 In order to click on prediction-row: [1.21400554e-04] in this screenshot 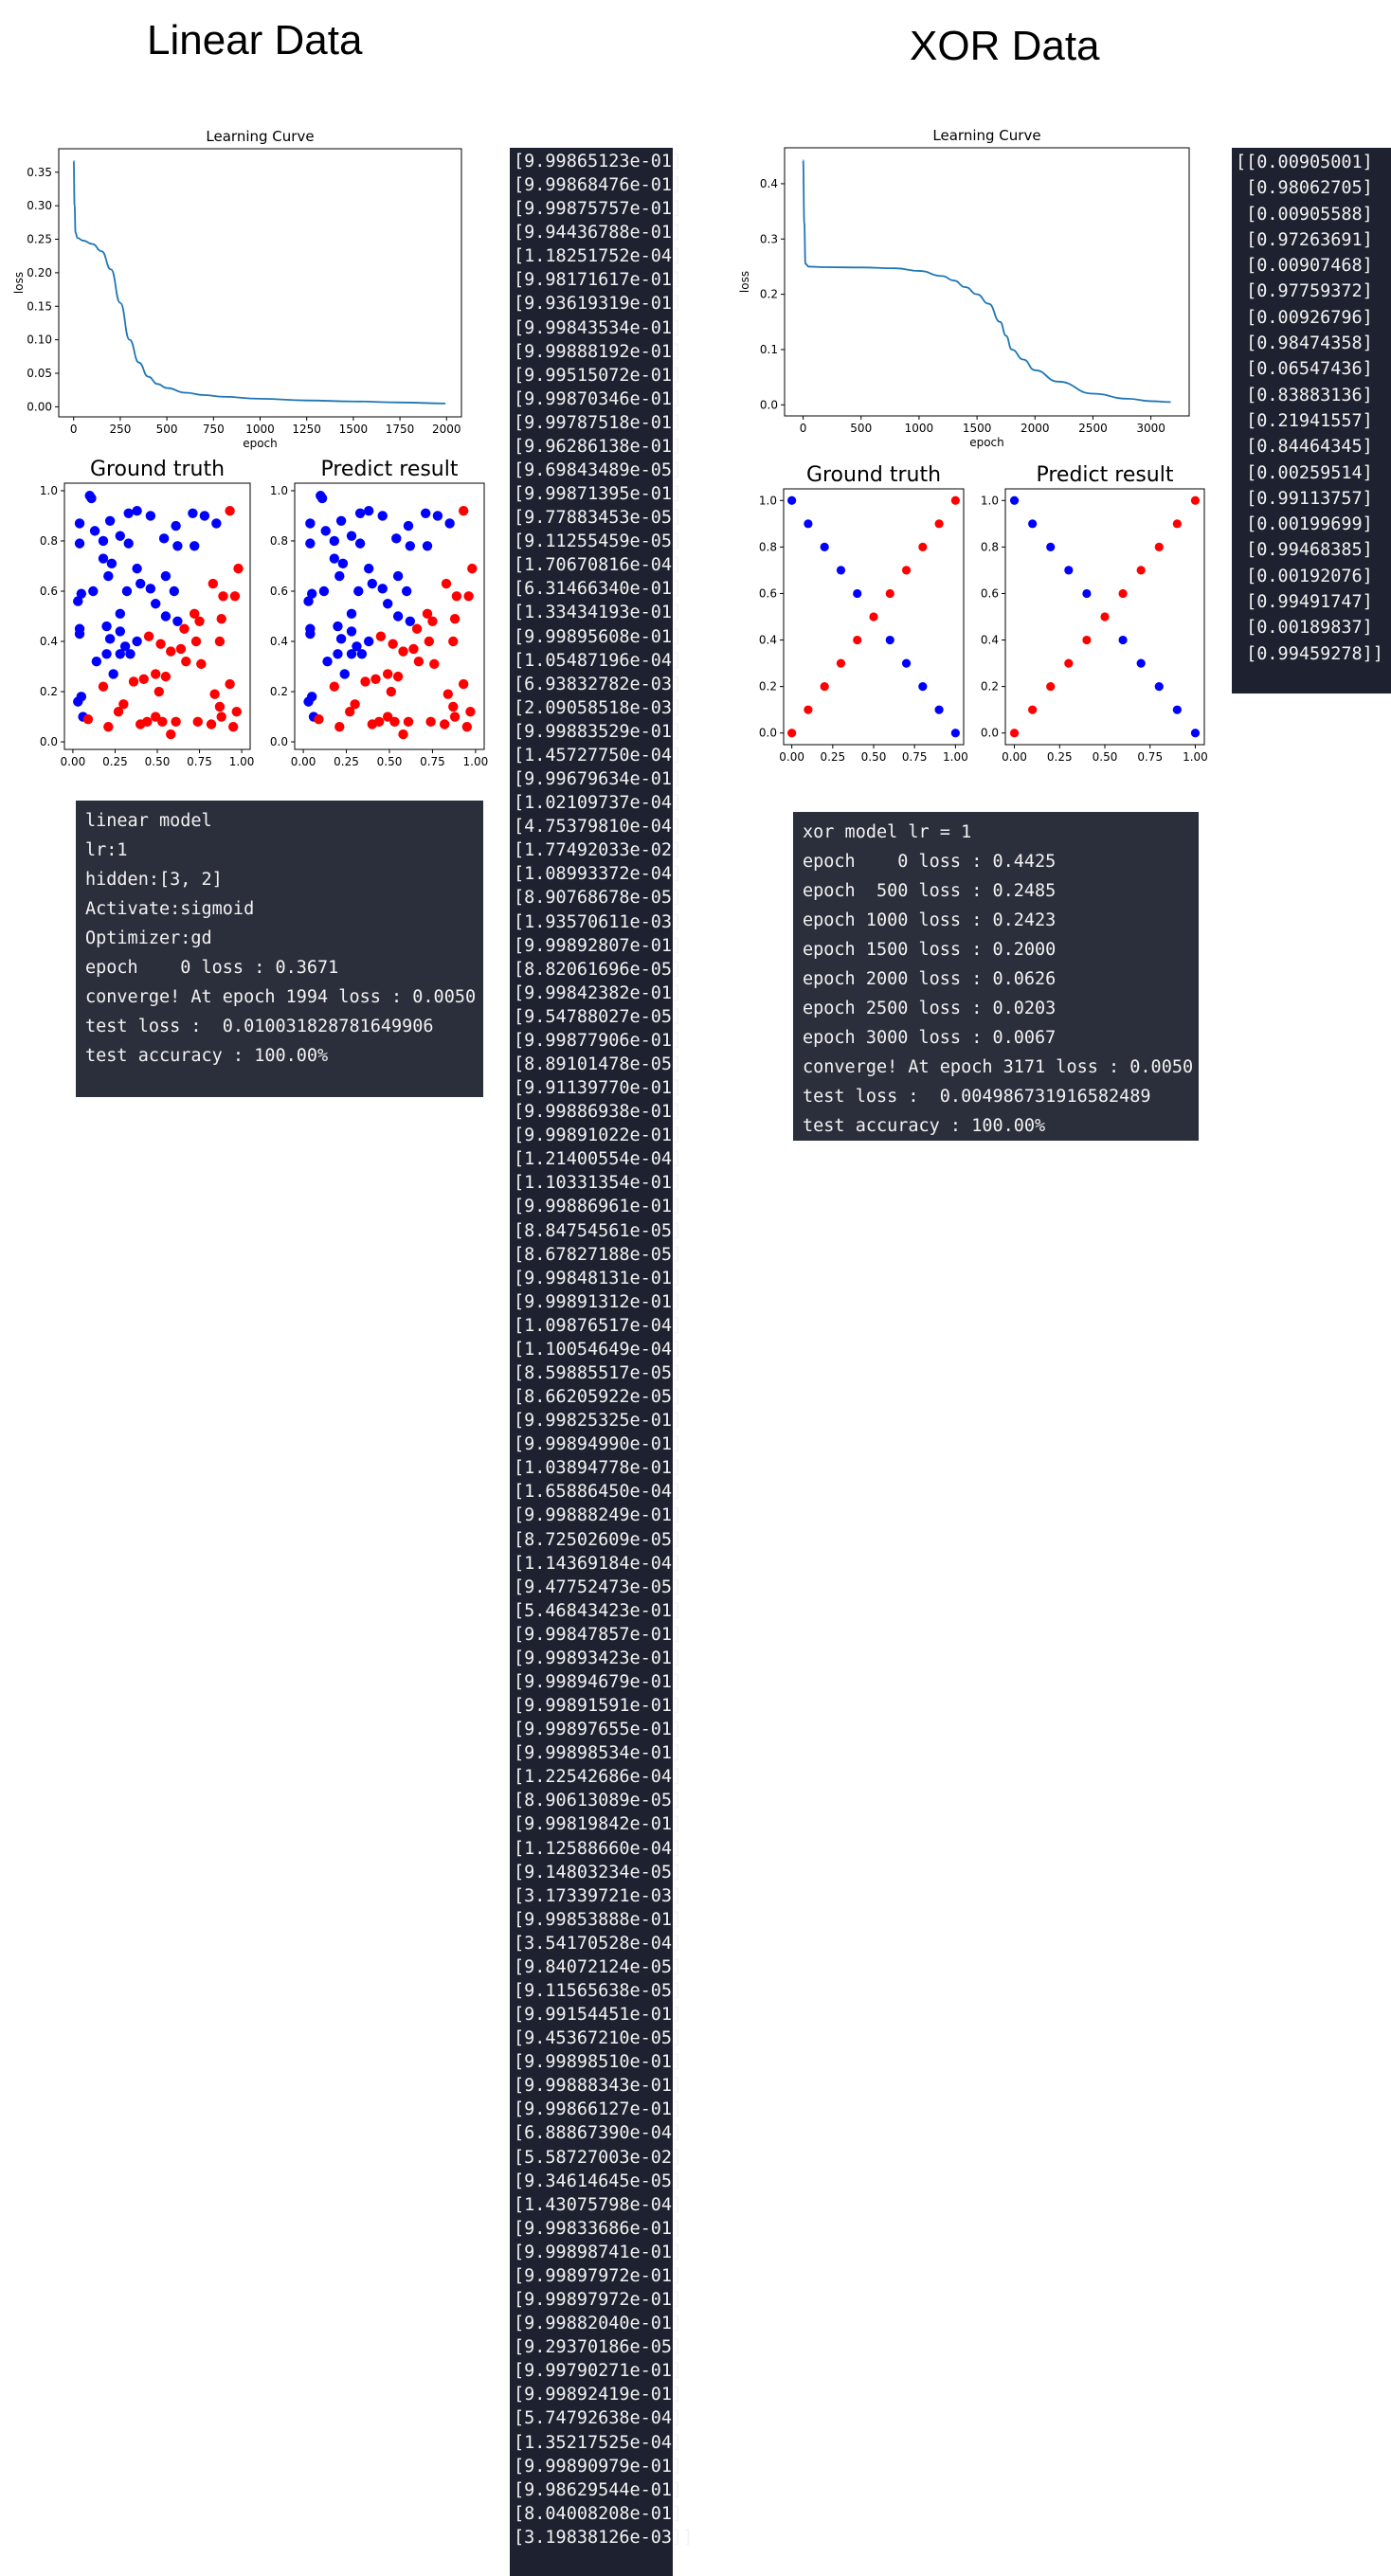, I will do `click(599, 1159)`.